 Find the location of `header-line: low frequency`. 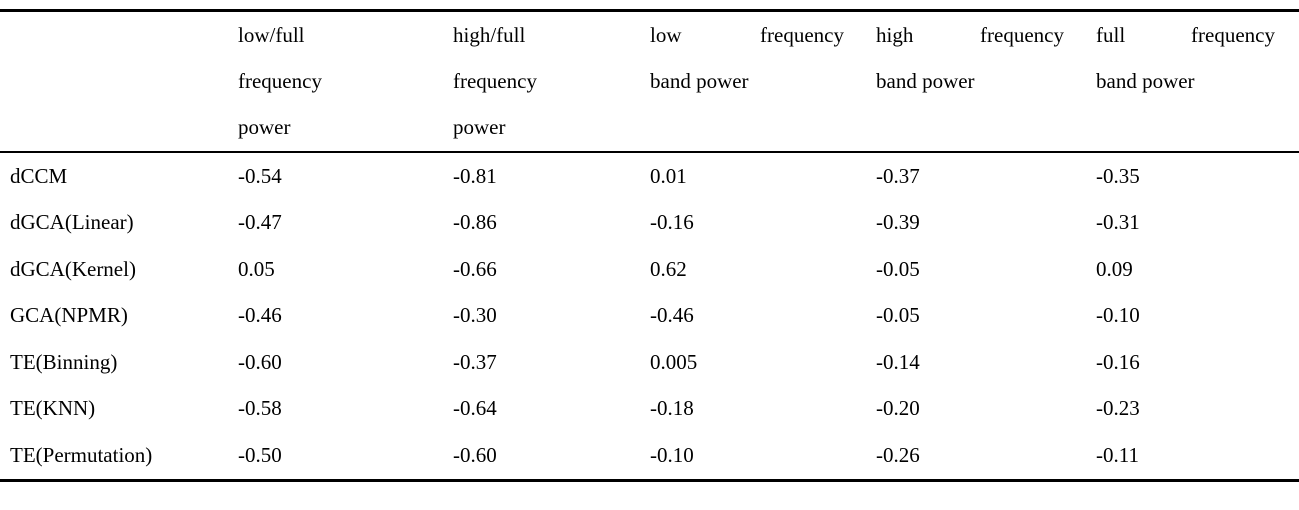

header-line: low frequency is located at coordinates (747, 35).